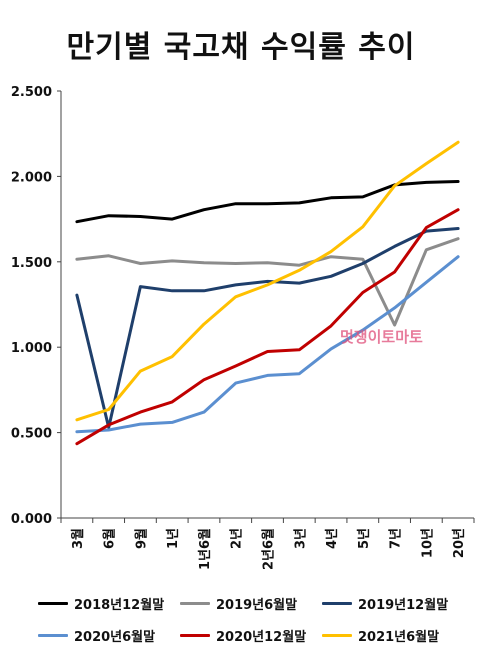 The width and height of the screenshot is (482, 668). I want to click on y-tick-label: 2.000, so click(31, 177).